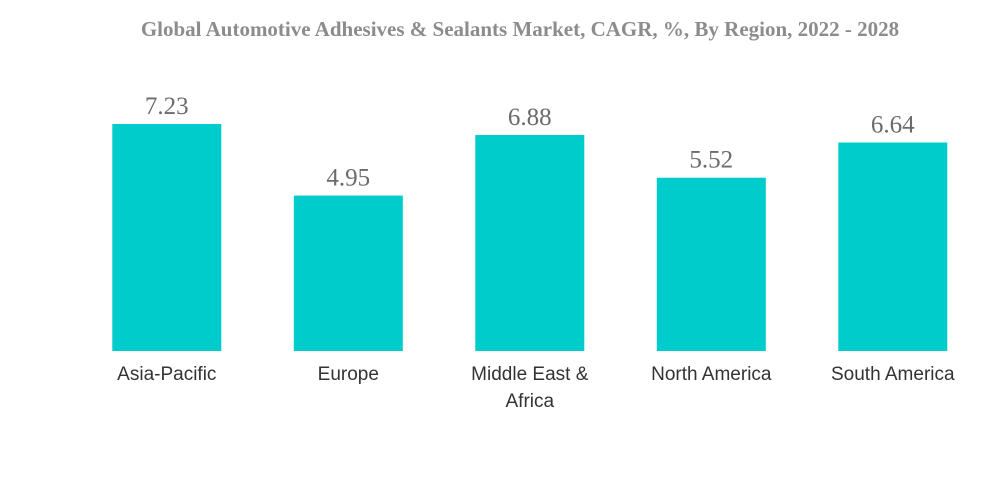 This screenshot has width=1000, height=483. What do you see at coordinates (348, 374) in the screenshot?
I see `category-label: Europe` at bounding box center [348, 374].